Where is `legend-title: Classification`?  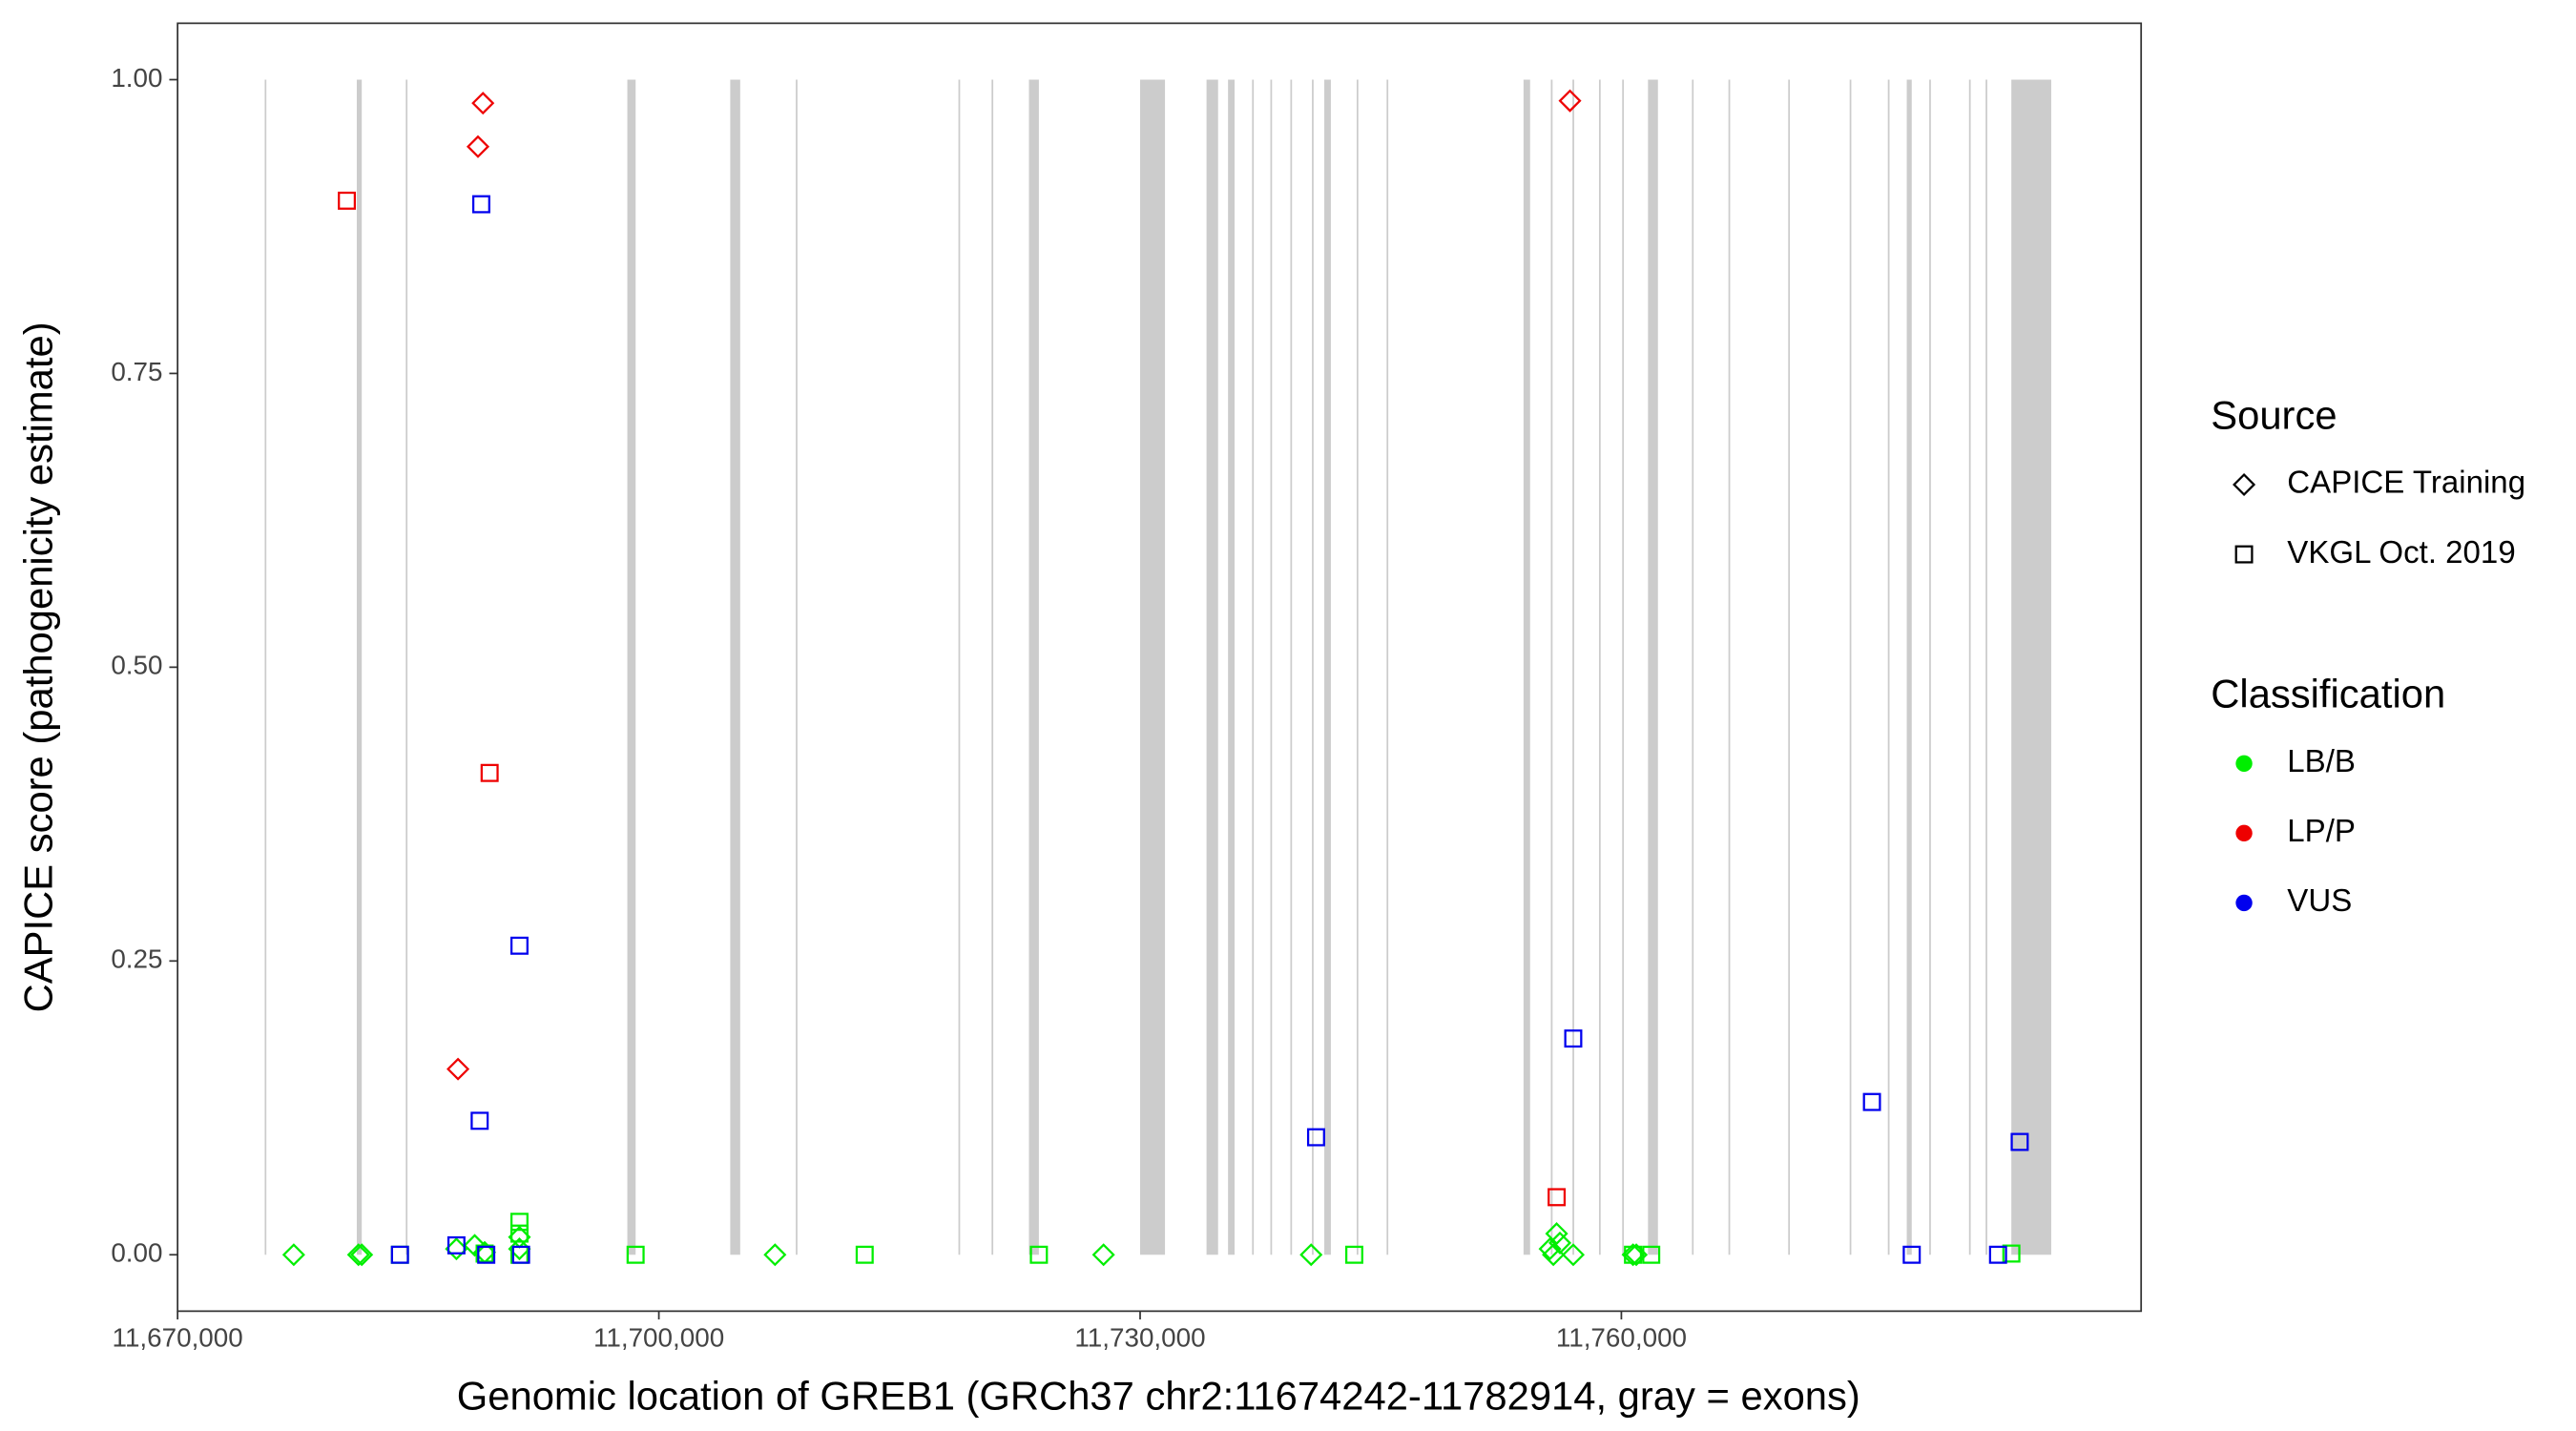
legend-title: Classification is located at coordinates (2328, 694).